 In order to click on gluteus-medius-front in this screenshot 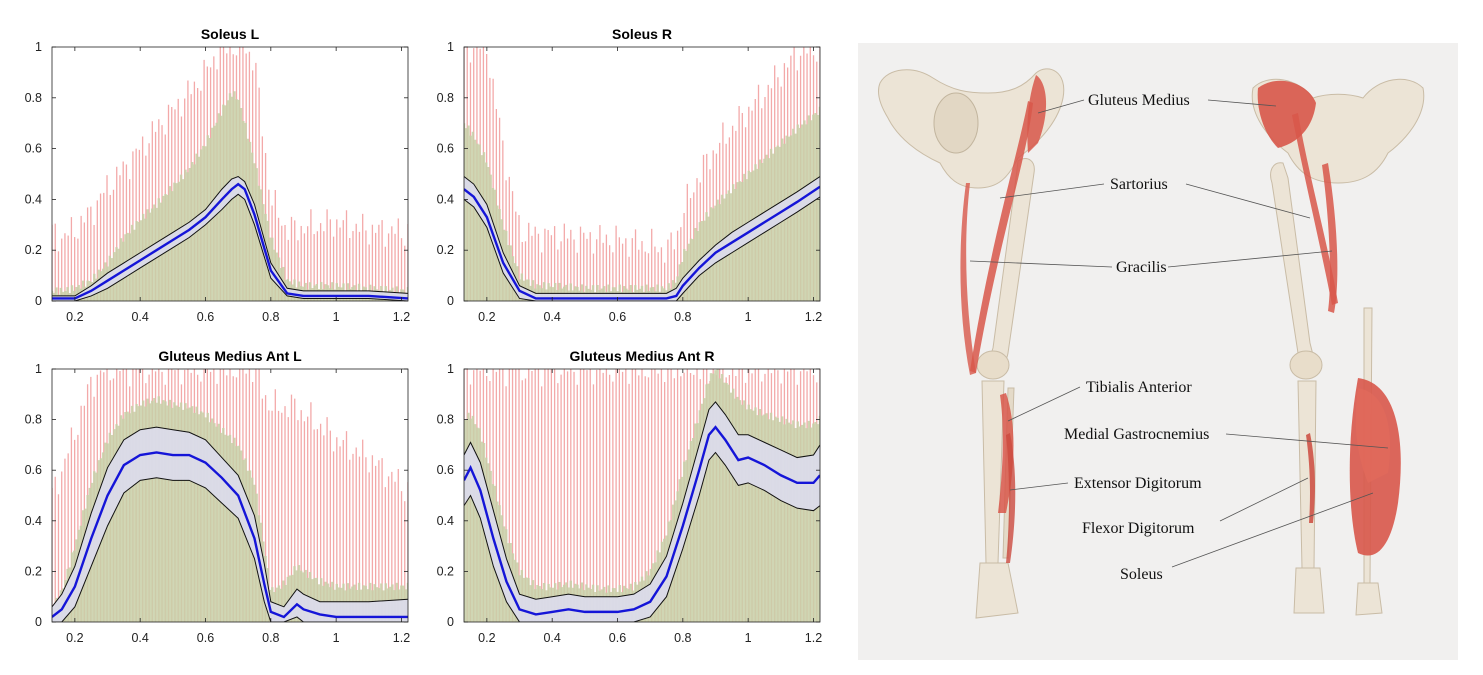, I will do `click(1037, 114)`.